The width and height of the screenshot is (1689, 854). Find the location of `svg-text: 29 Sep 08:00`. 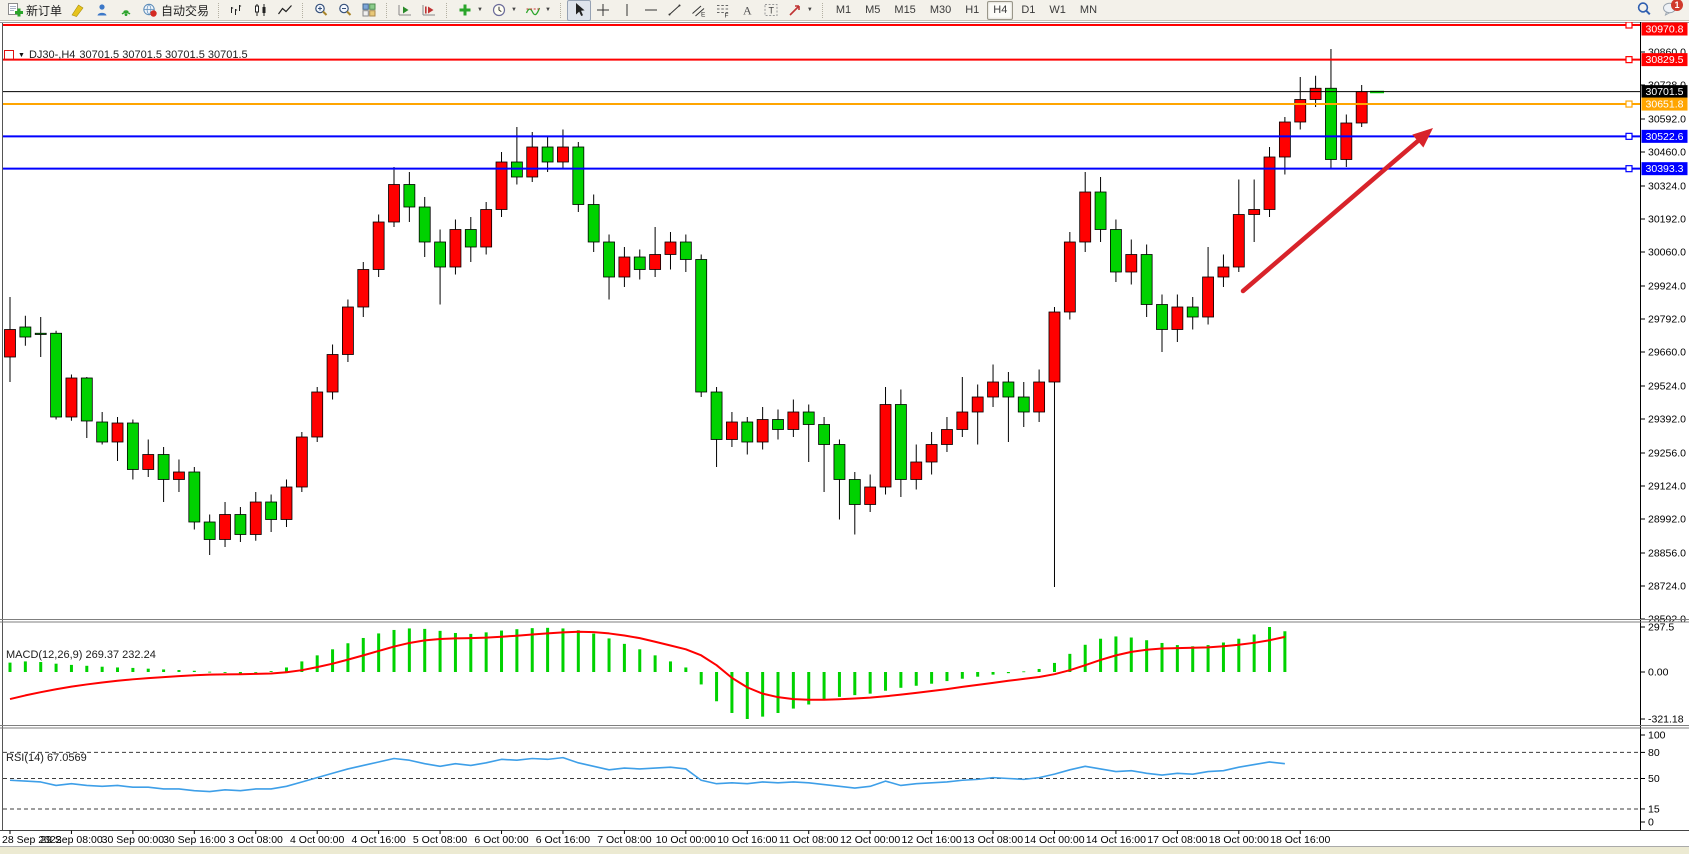

svg-text: 29 Sep 08:00 is located at coordinates (71, 840).